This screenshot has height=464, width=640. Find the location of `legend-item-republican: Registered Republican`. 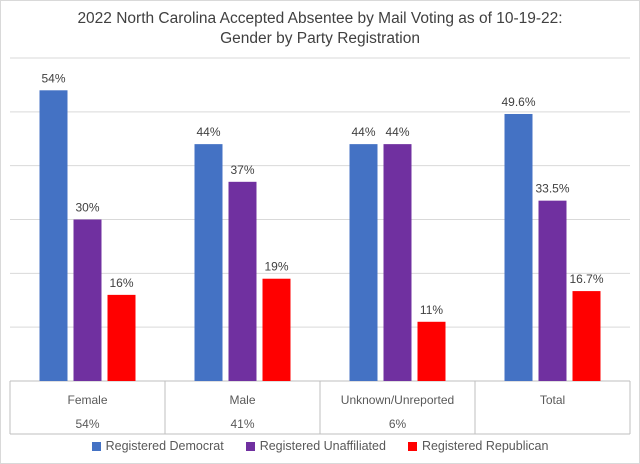

legend-item-republican: Registered Republican is located at coordinates (478, 446).